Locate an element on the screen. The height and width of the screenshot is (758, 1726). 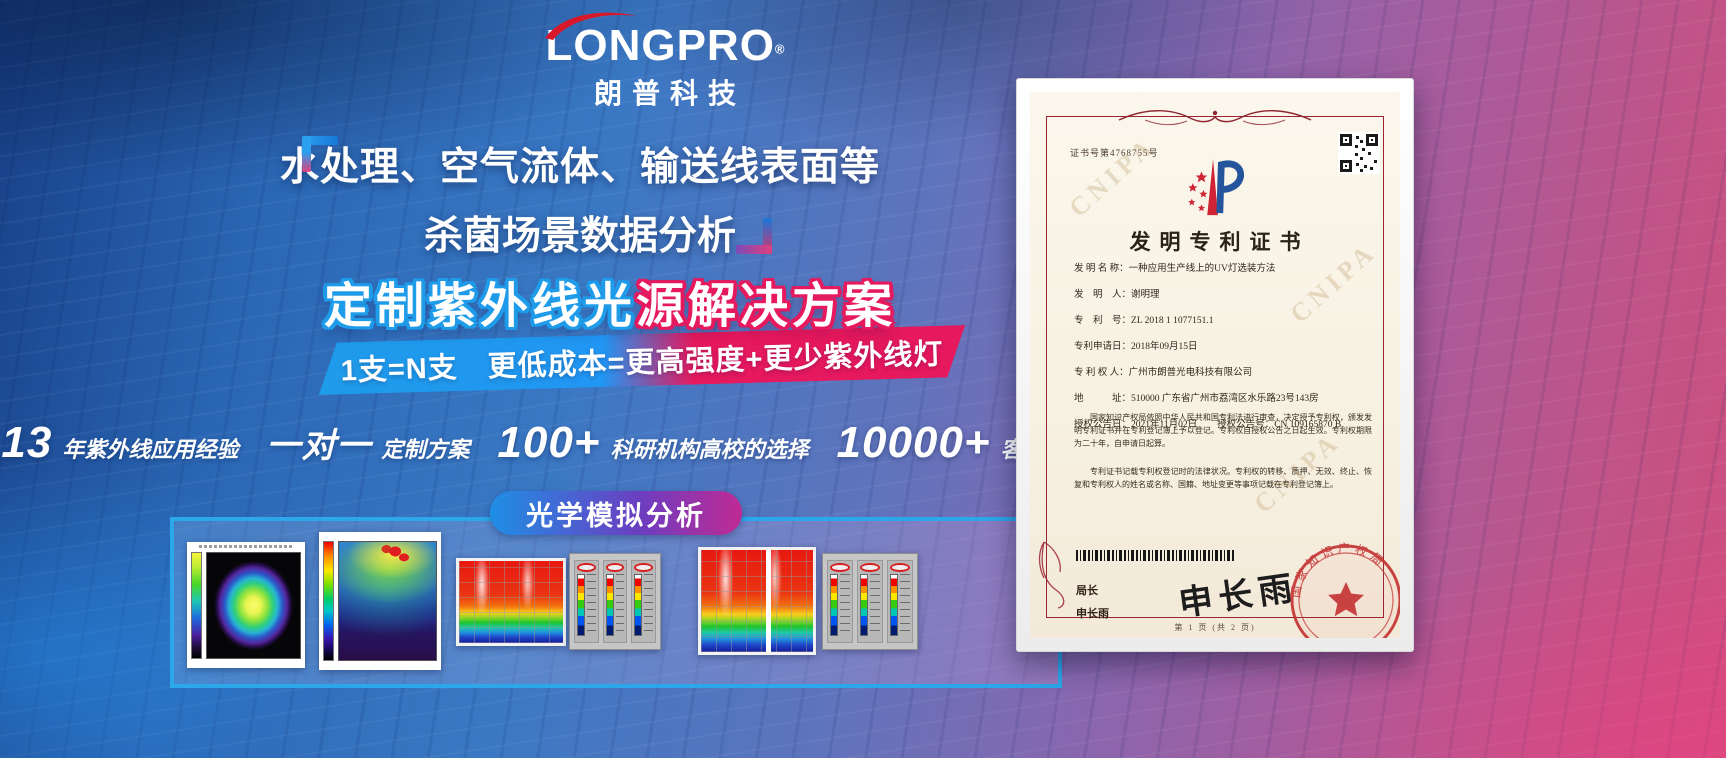
brand-logo: LONGPRO® 朗普科技 is located at coordinates (665, 62).